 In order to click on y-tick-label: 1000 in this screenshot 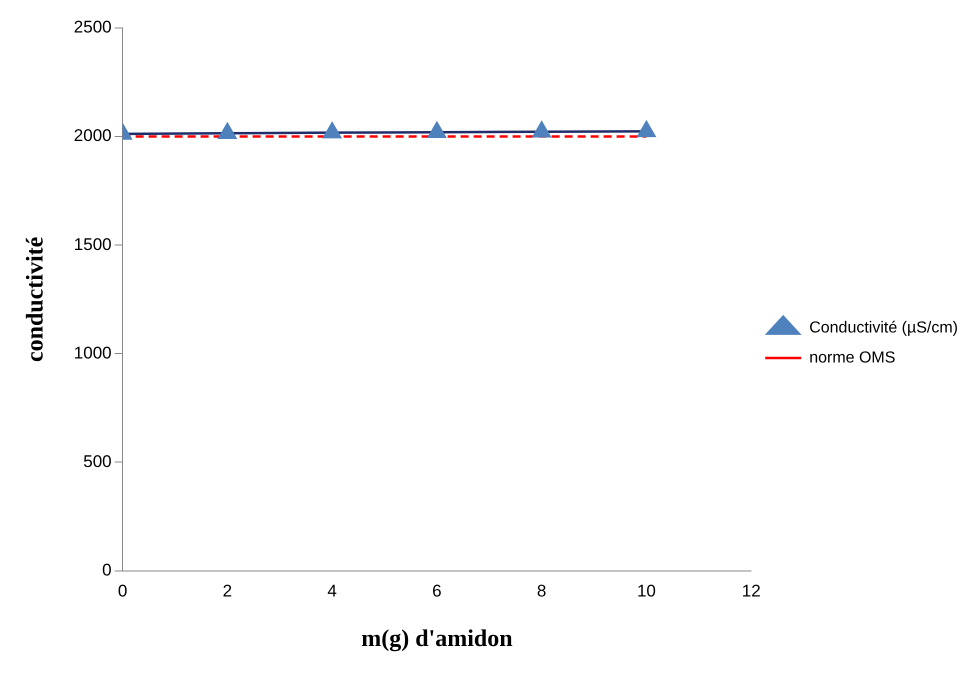, I will do `click(93, 352)`.